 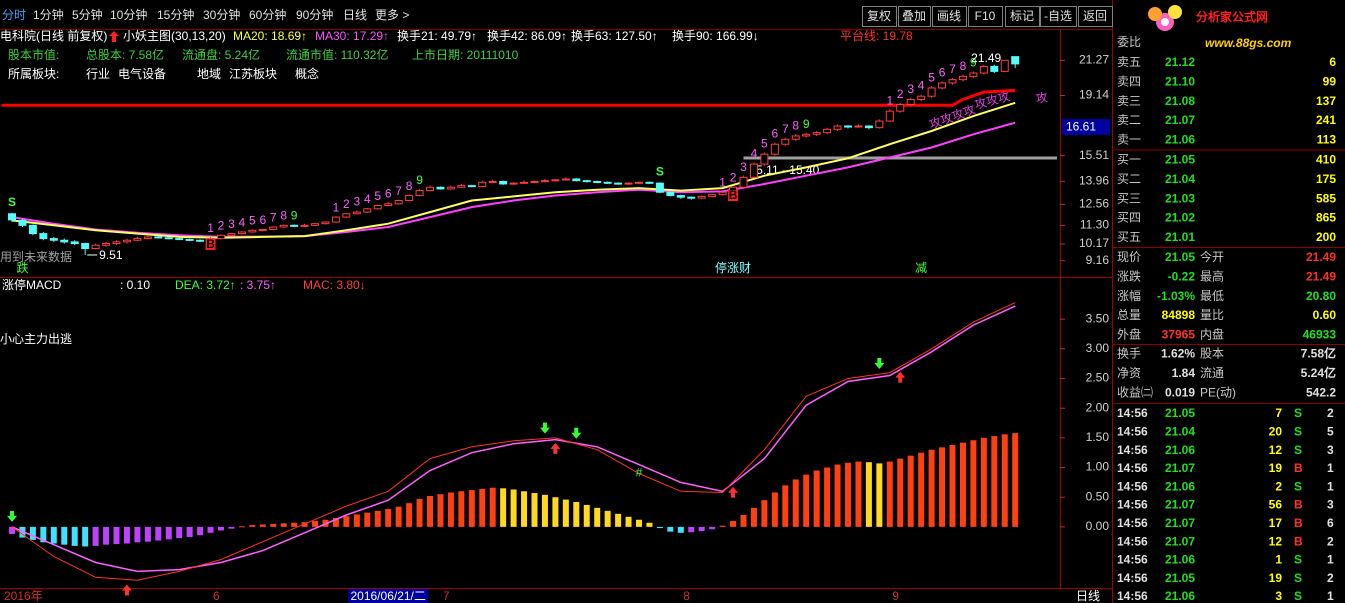 I want to click on sector-item: 概念, so click(x=307, y=73).